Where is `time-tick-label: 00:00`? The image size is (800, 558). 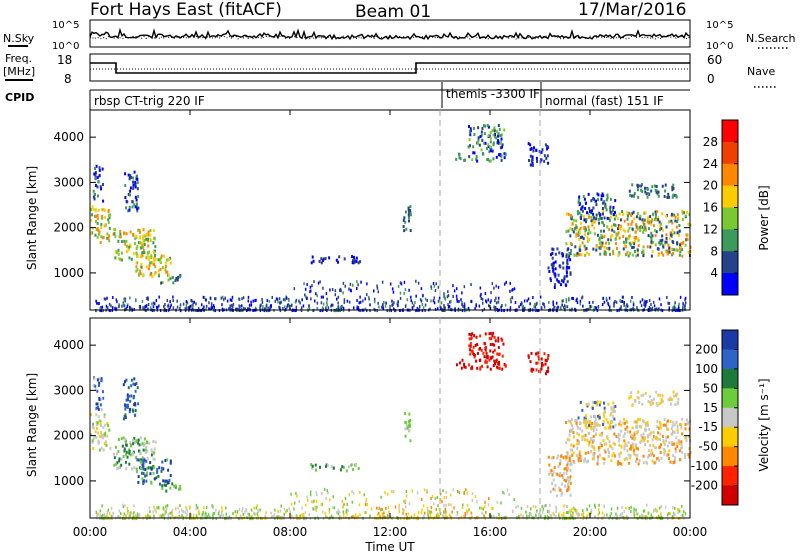 time-tick-label: 00:00 is located at coordinates (690, 532).